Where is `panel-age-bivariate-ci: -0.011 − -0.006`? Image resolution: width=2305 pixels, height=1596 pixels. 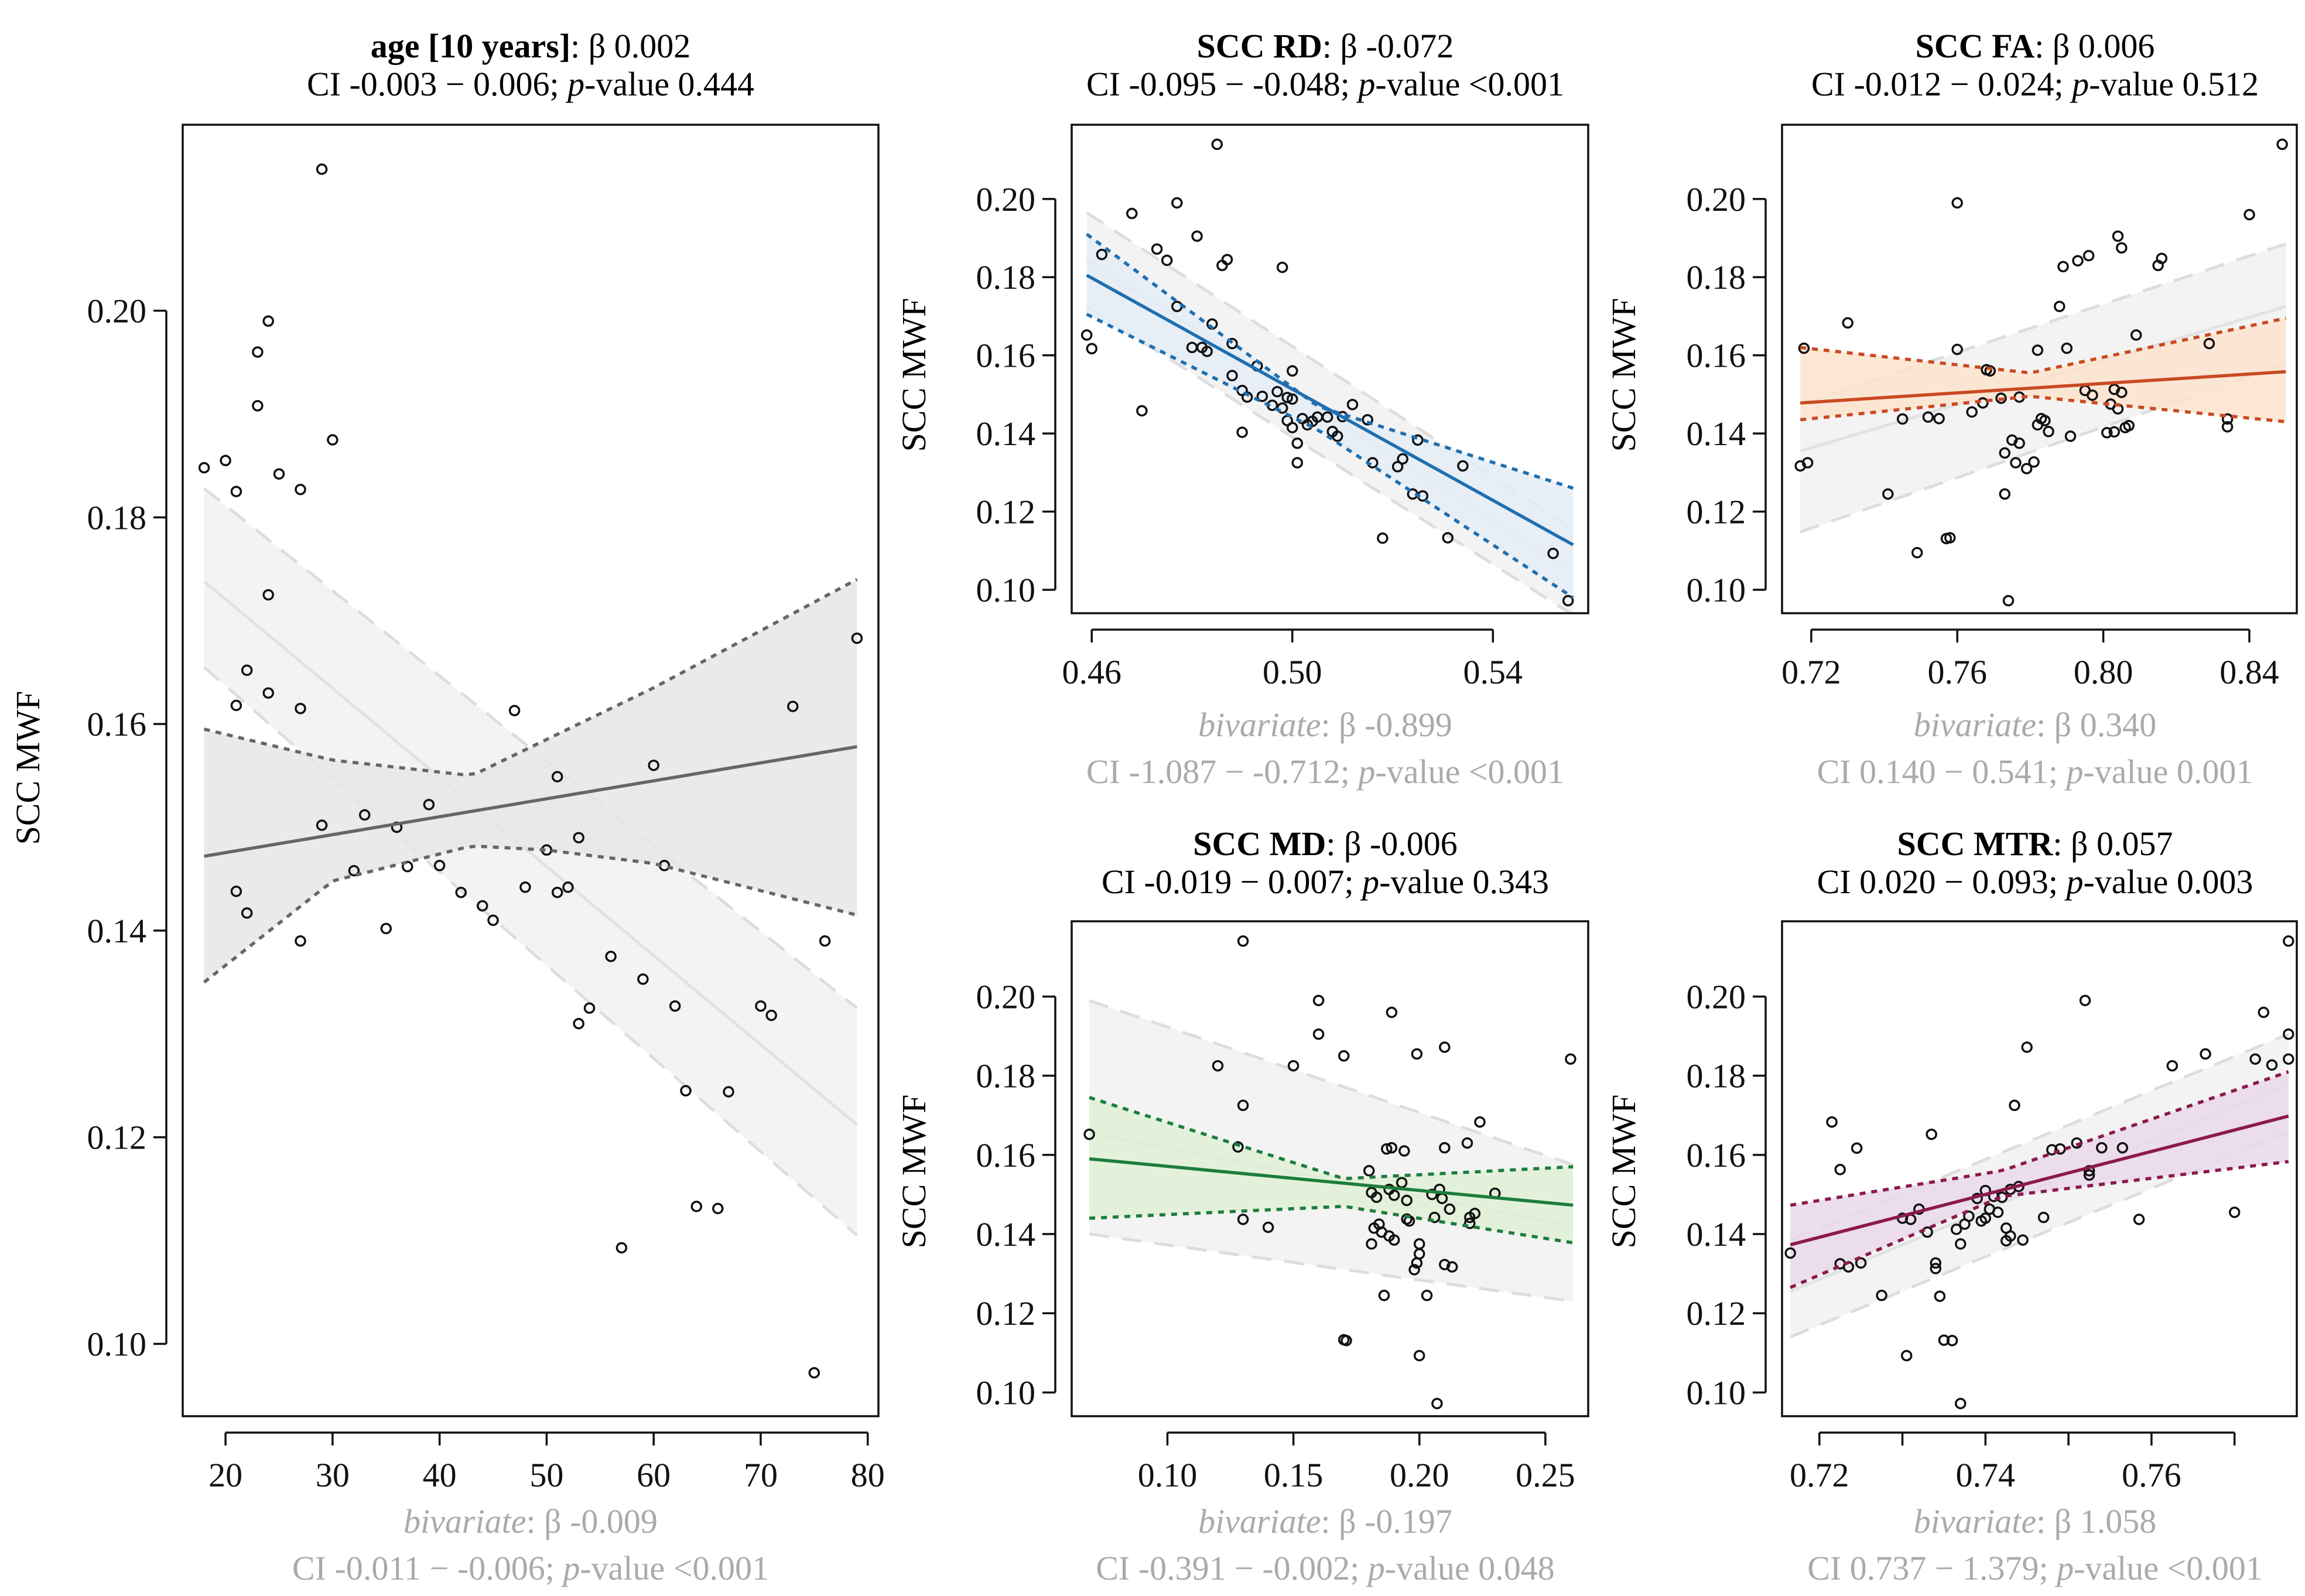
panel-age-bivariate-ci: -0.011 − -0.006 is located at coordinates (440, 1568).